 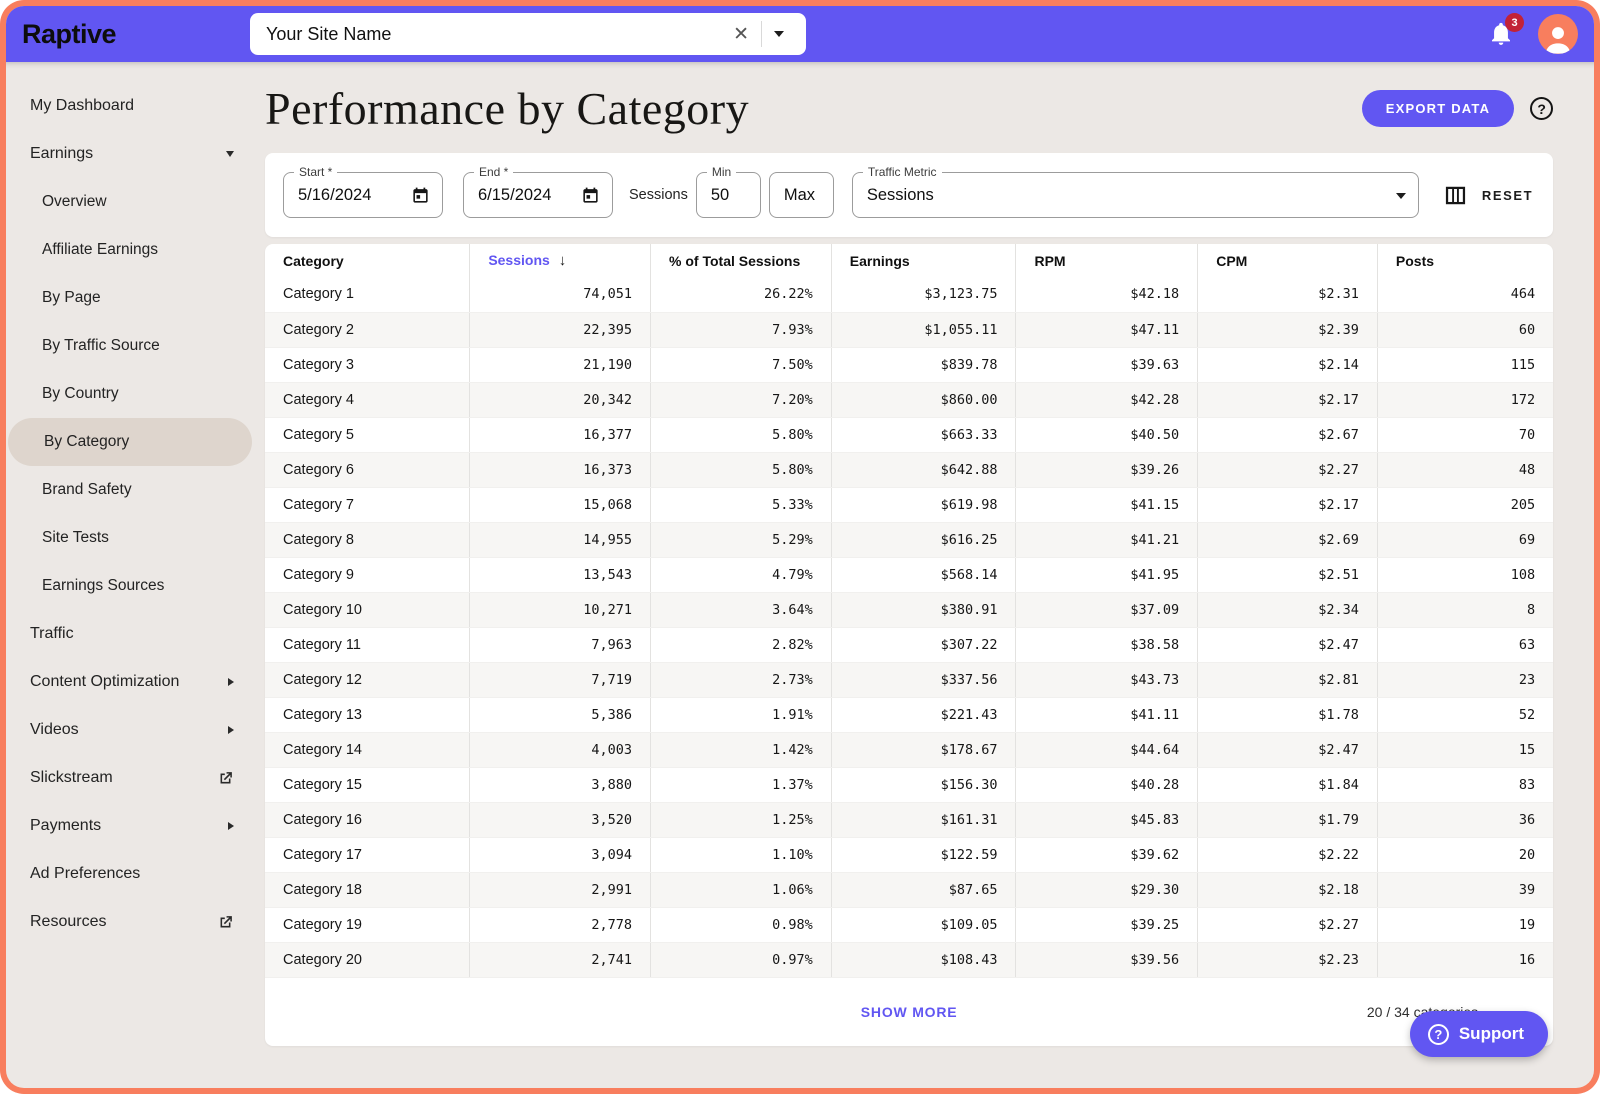 What do you see at coordinates (1507, 195) in the screenshot?
I see `reset-button: RESET` at bounding box center [1507, 195].